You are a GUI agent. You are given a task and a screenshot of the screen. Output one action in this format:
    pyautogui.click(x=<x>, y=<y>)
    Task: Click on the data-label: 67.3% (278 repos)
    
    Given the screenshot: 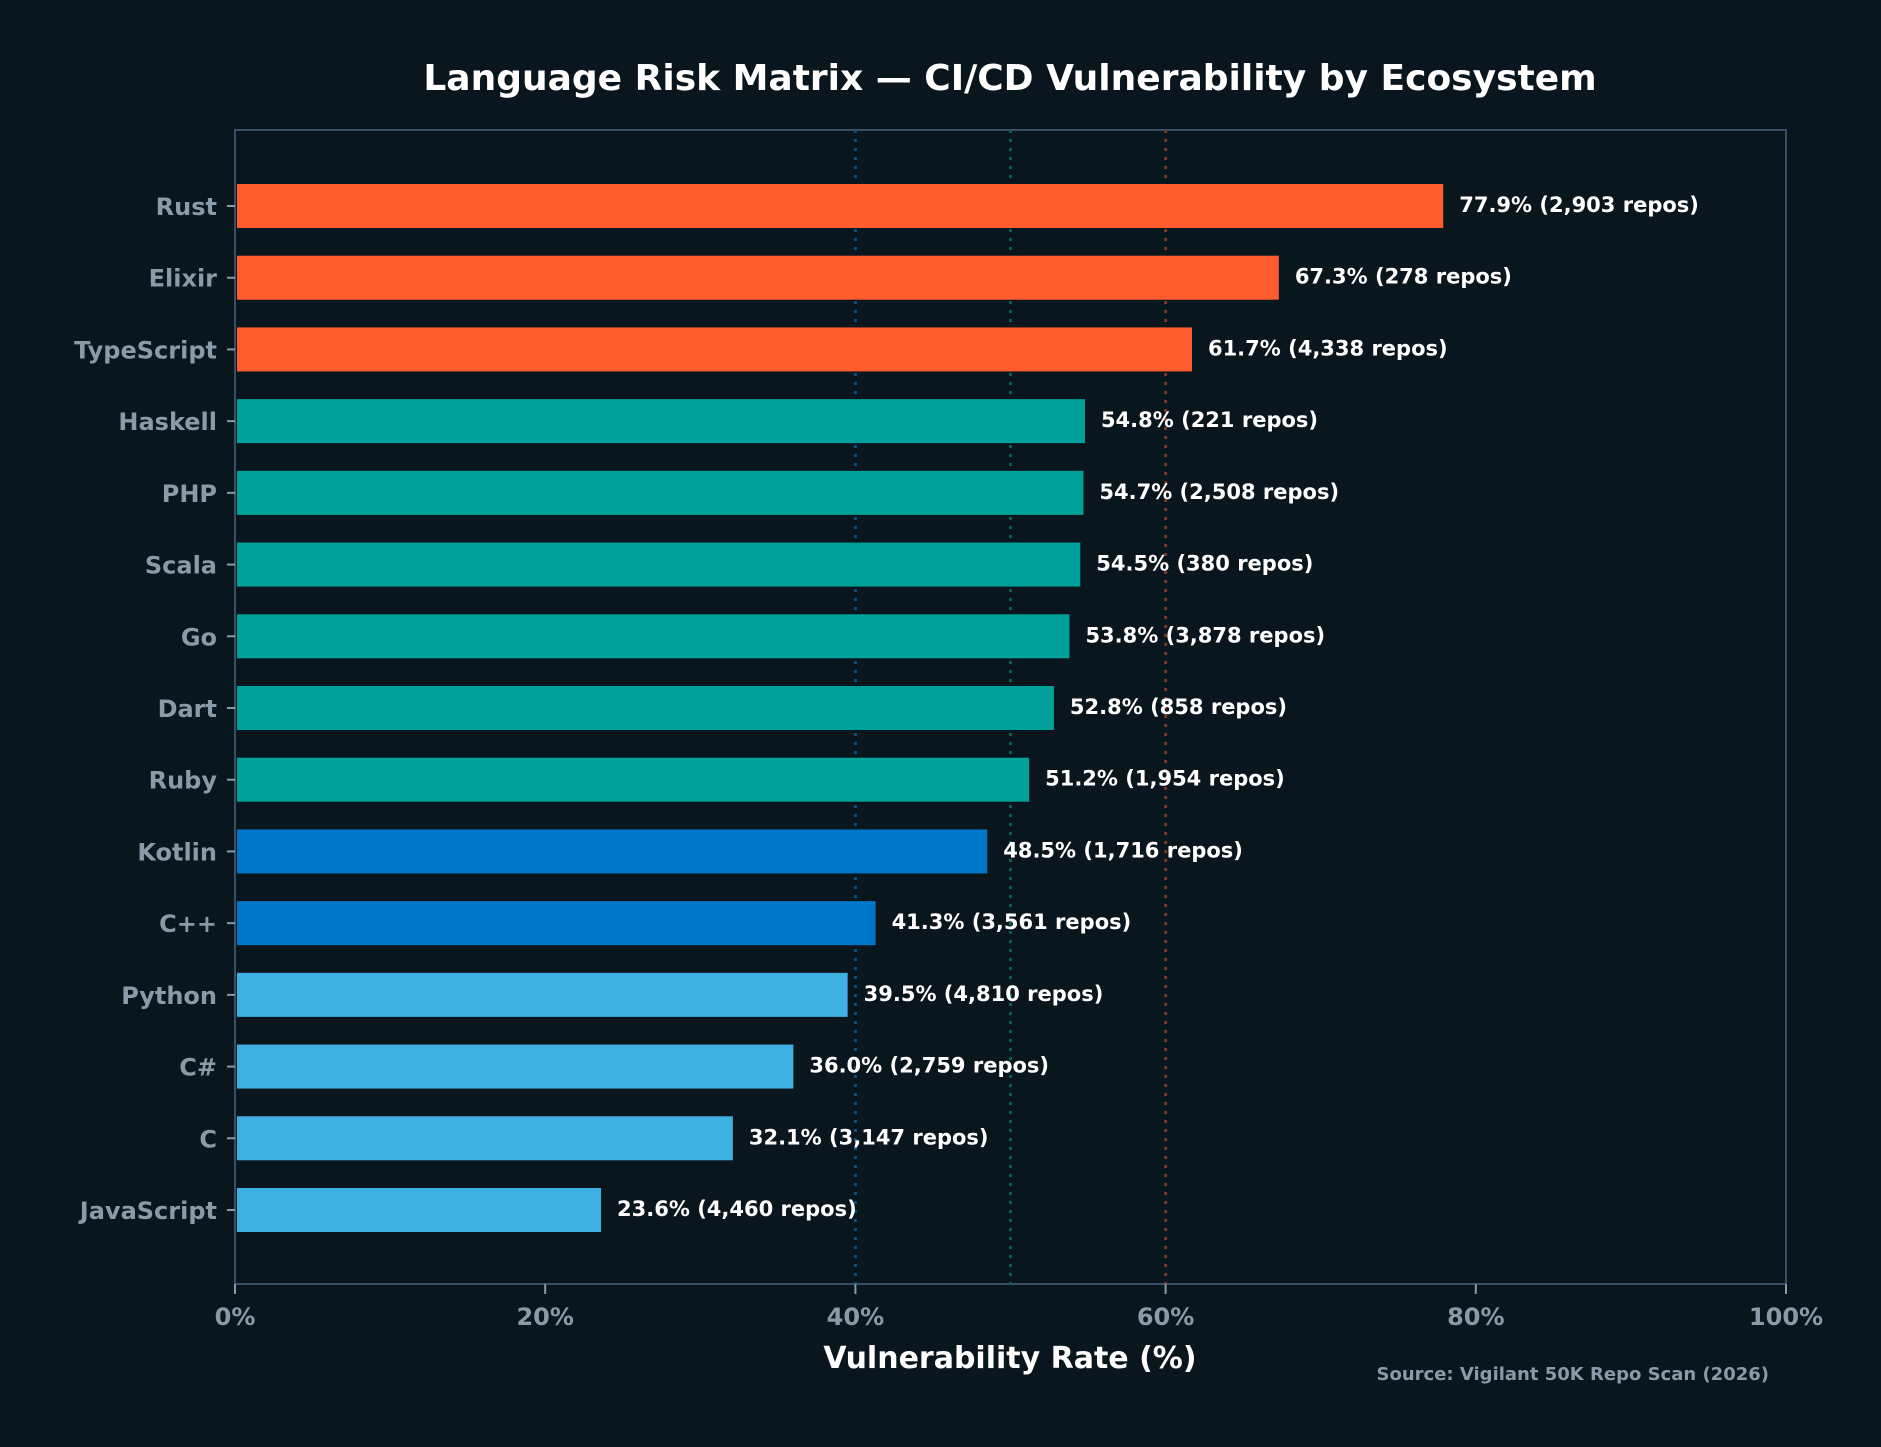 What is the action you would take?
    pyautogui.click(x=1403, y=277)
    